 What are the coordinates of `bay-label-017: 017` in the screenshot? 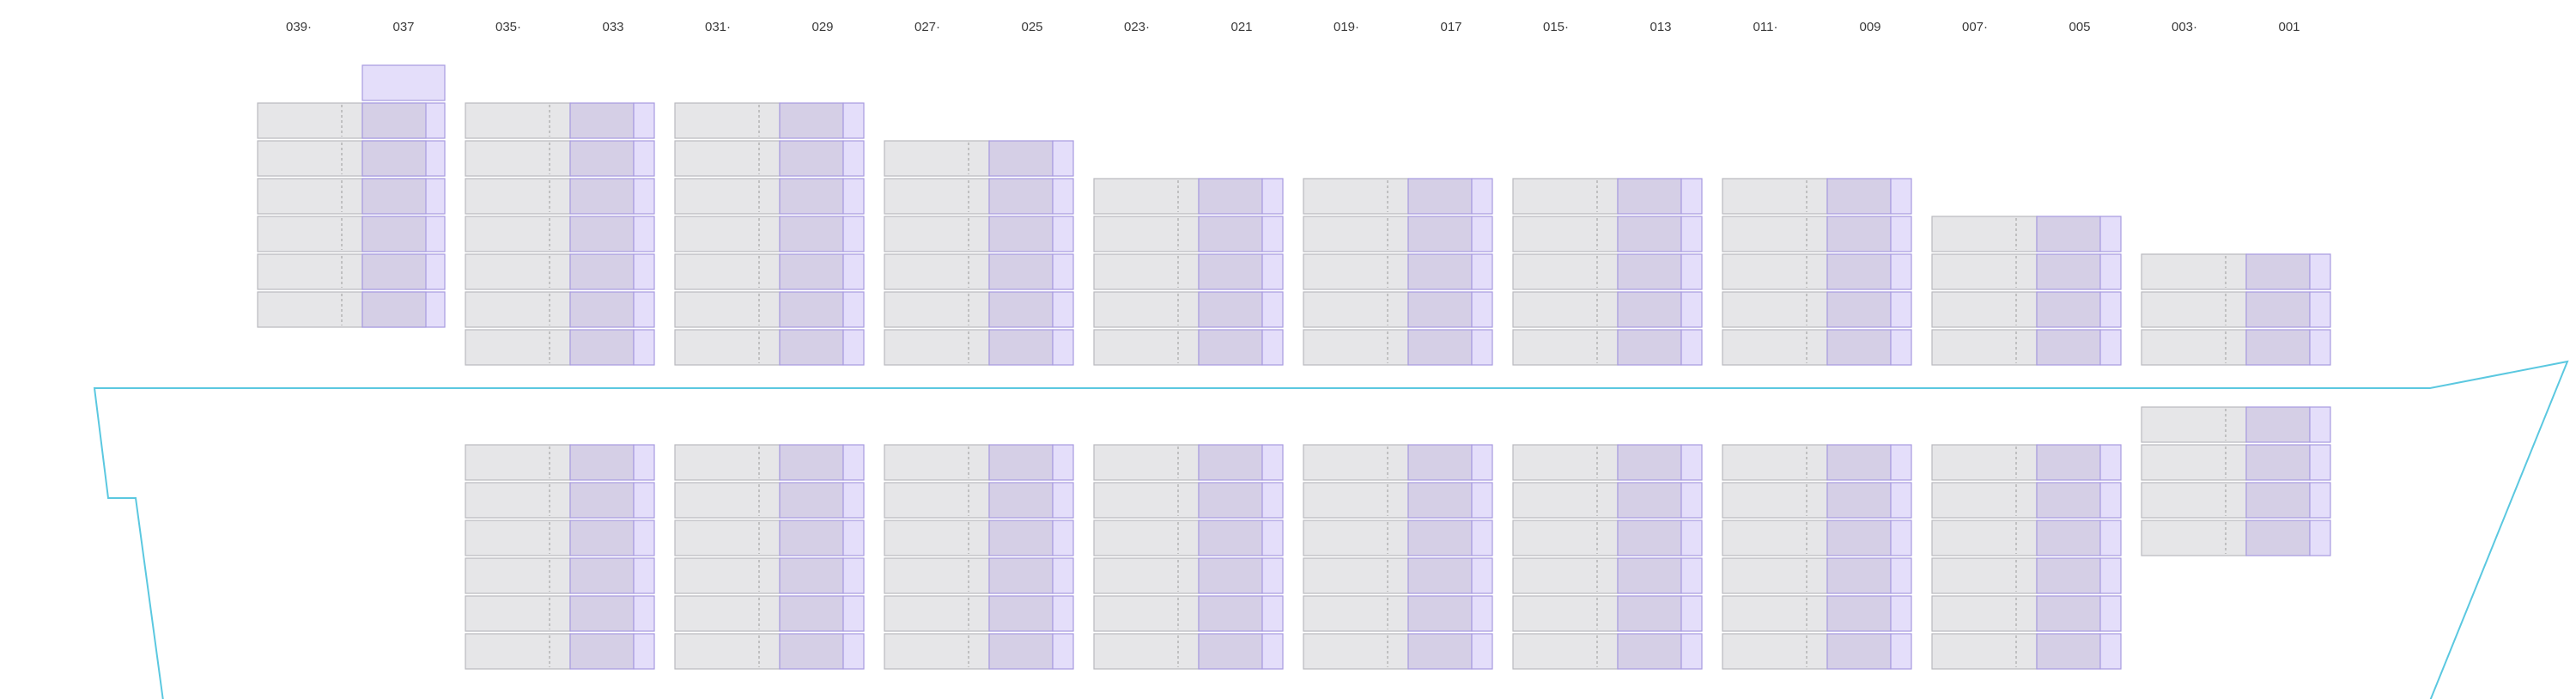 It's located at (1451, 27).